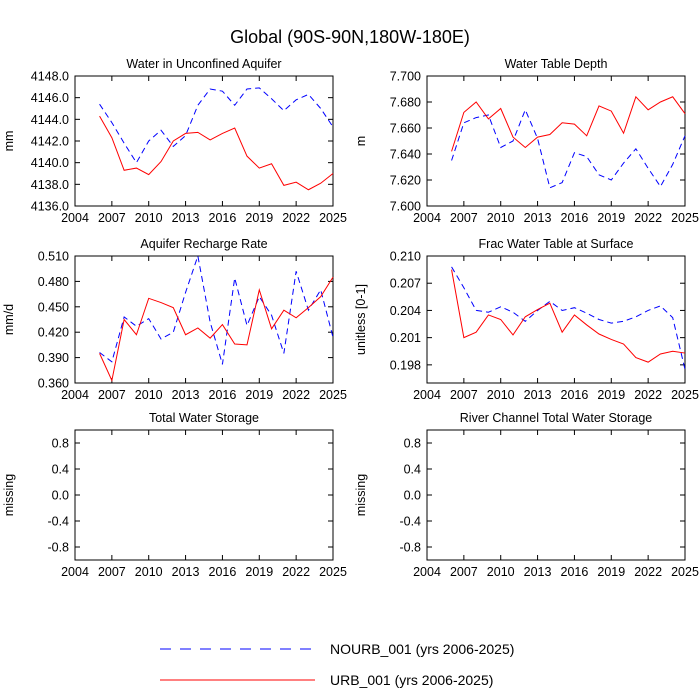  Describe the element at coordinates (405, 103) in the screenshot. I see `y-tick-label: 7.680` at that location.